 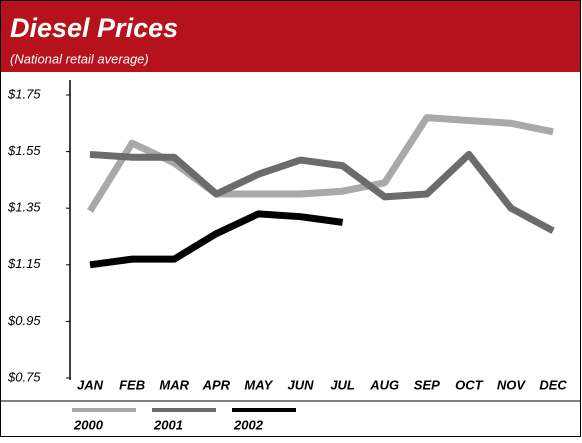 What do you see at coordinates (384, 384) in the screenshot?
I see `x-tick-label: AUG` at bounding box center [384, 384].